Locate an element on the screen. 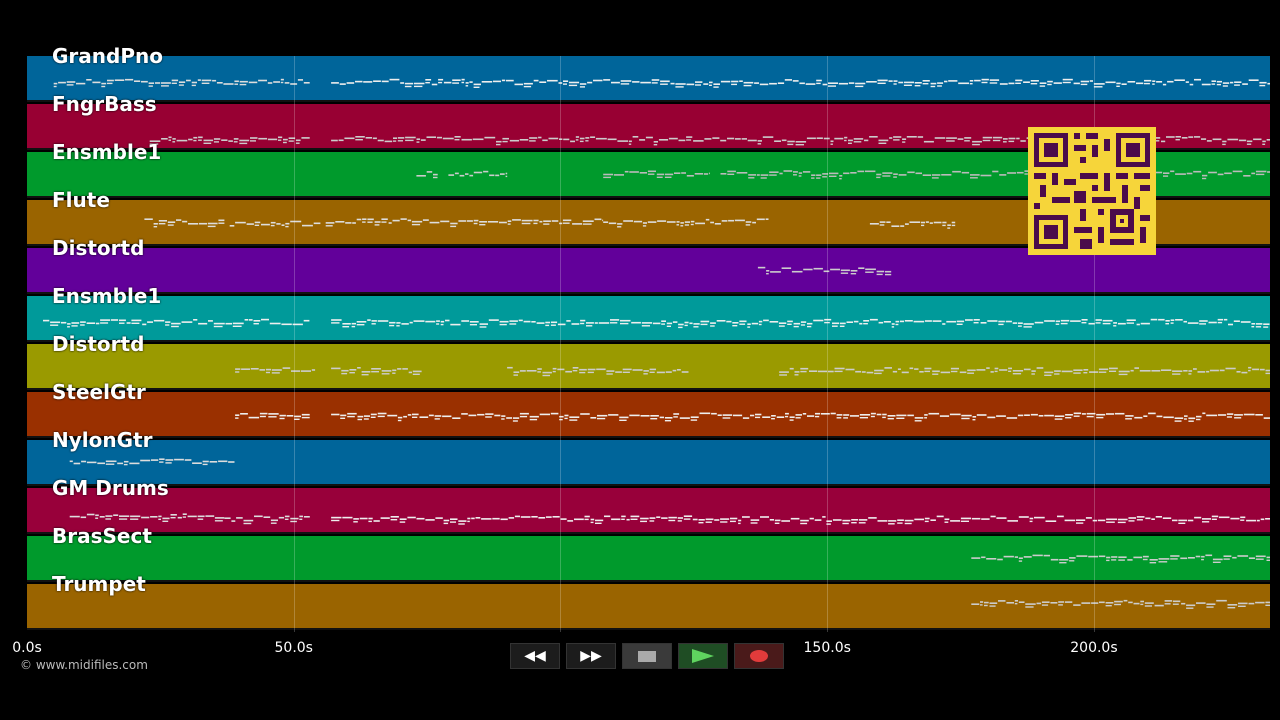 This screenshot has width=1280, height=720. track-lane: SteelGtr is located at coordinates (648, 409).